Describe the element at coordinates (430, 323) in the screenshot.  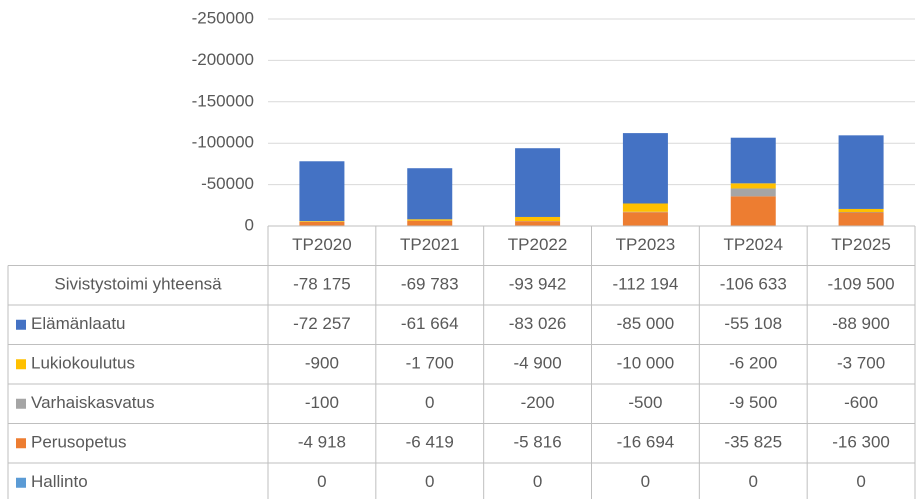
I see `table-value: -61 664` at that location.